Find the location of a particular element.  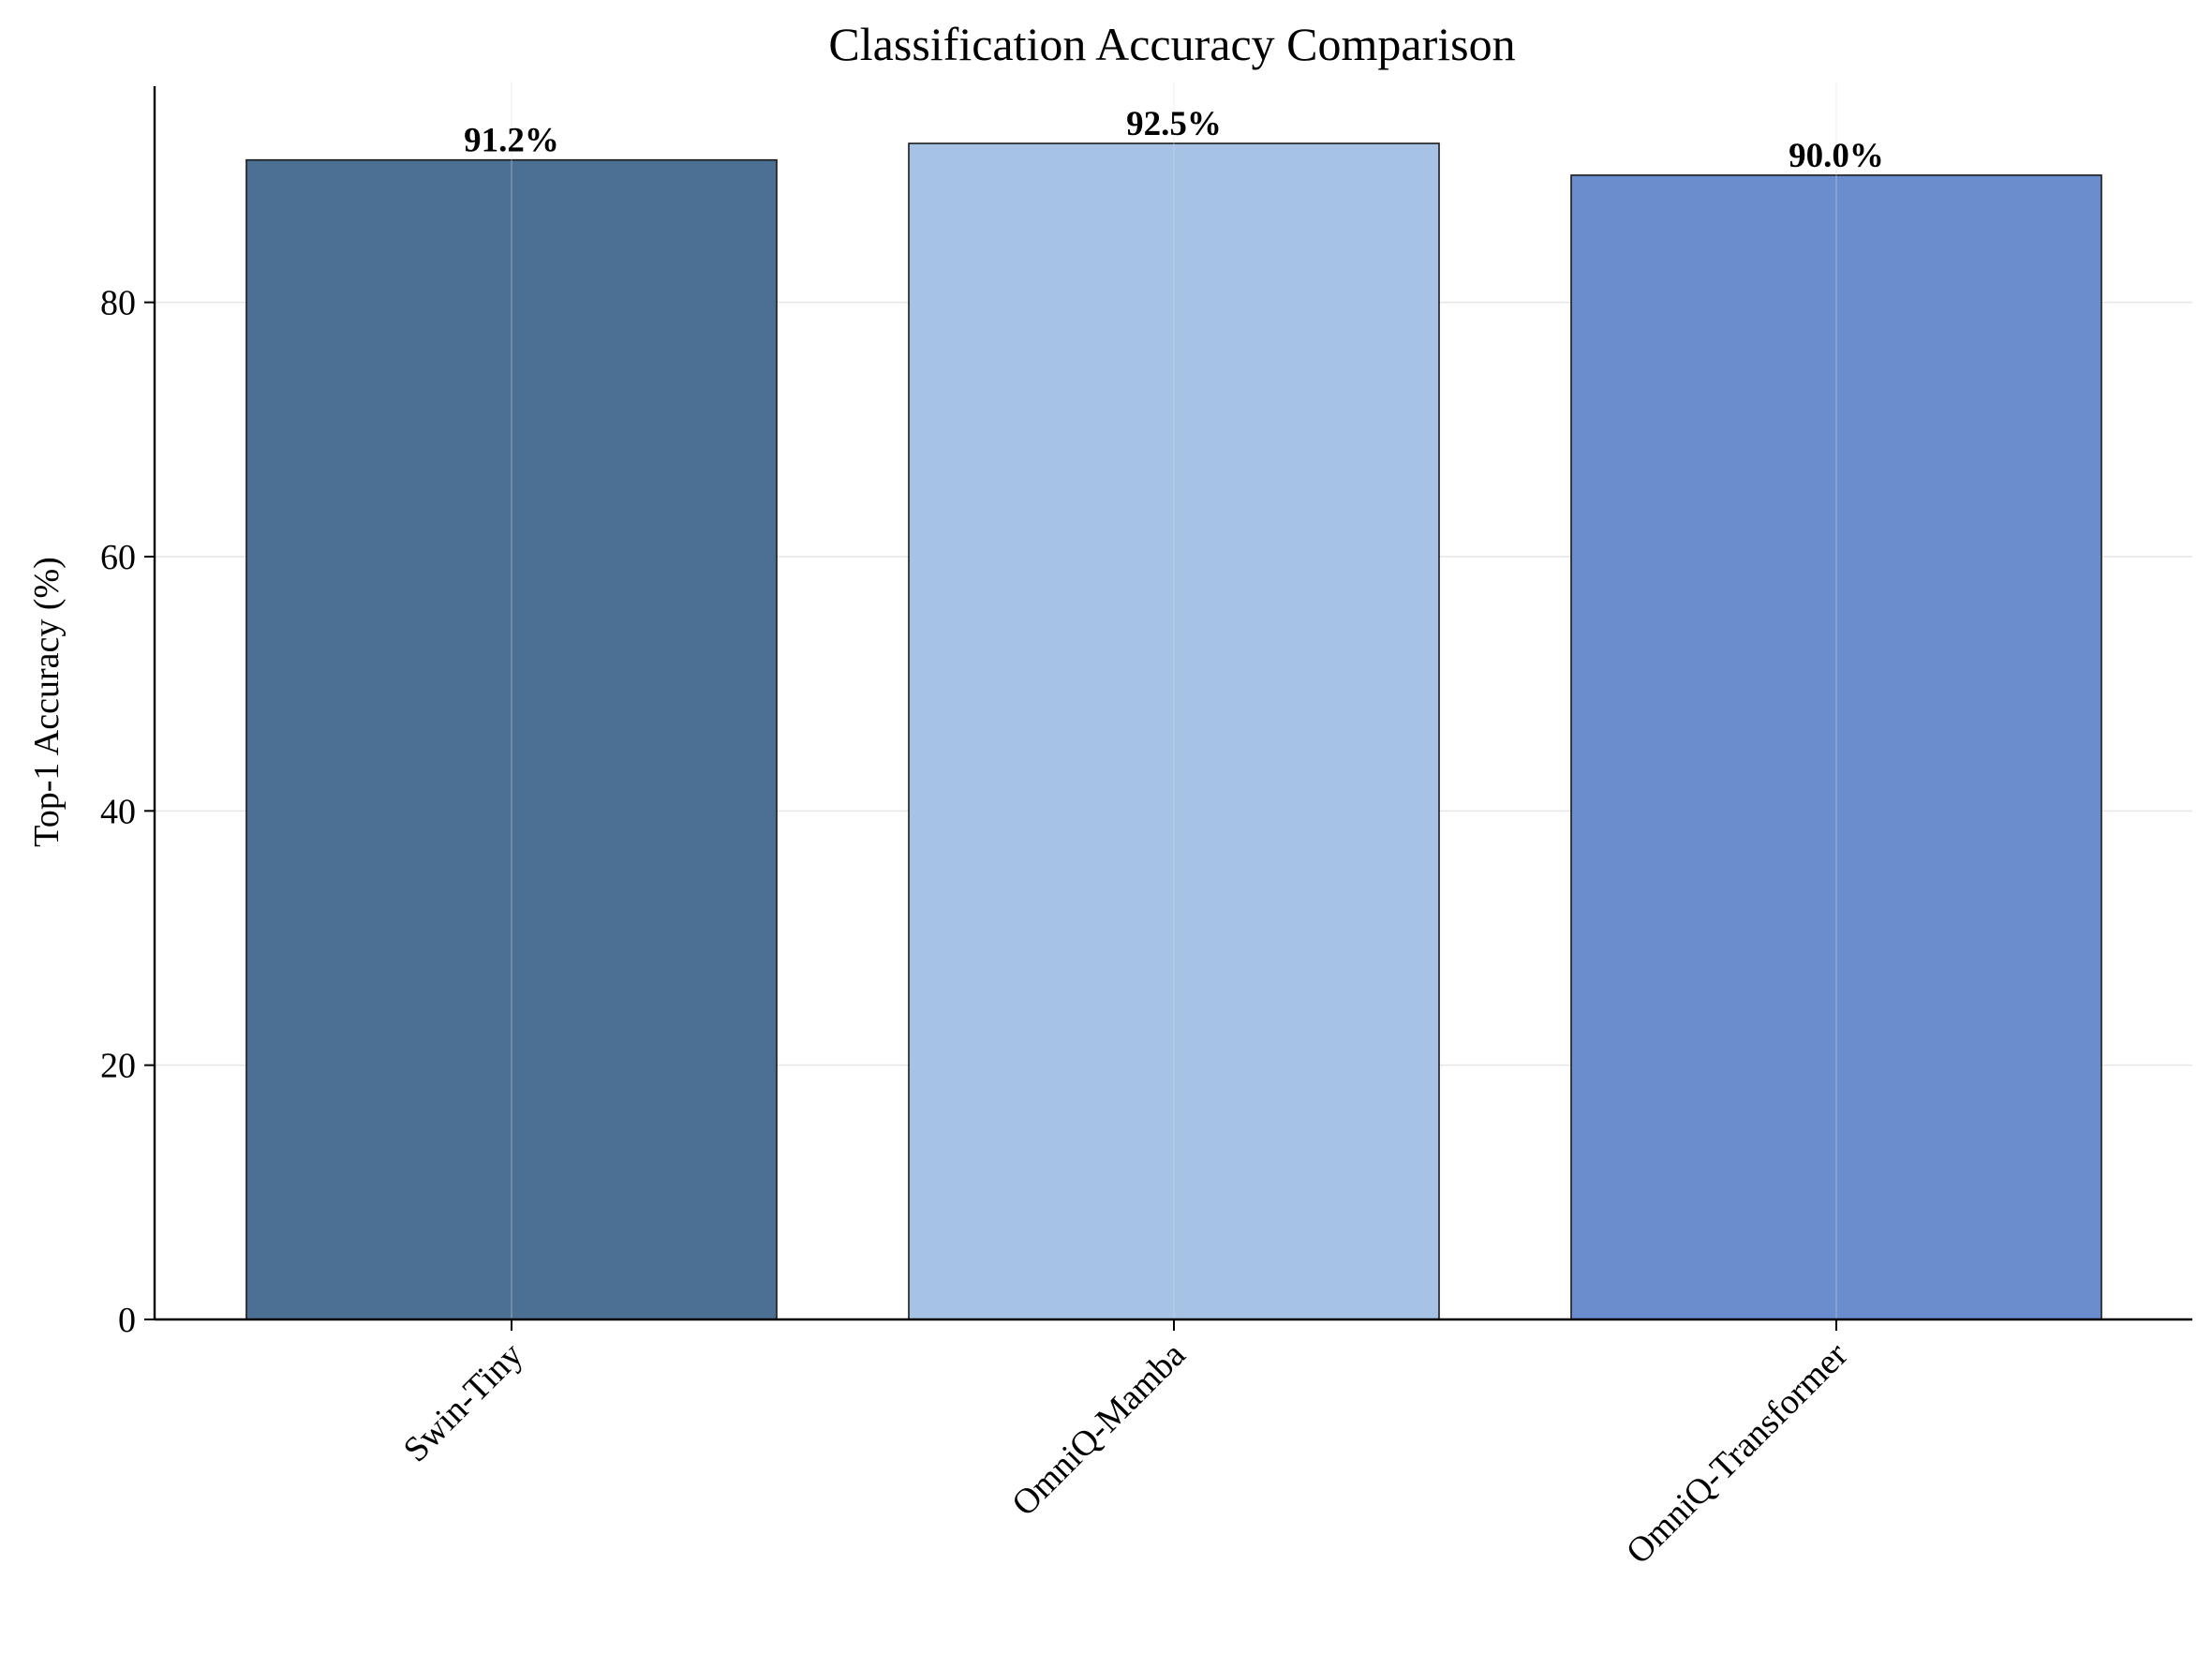

y-tick-label-2: 40 is located at coordinates (118, 811).